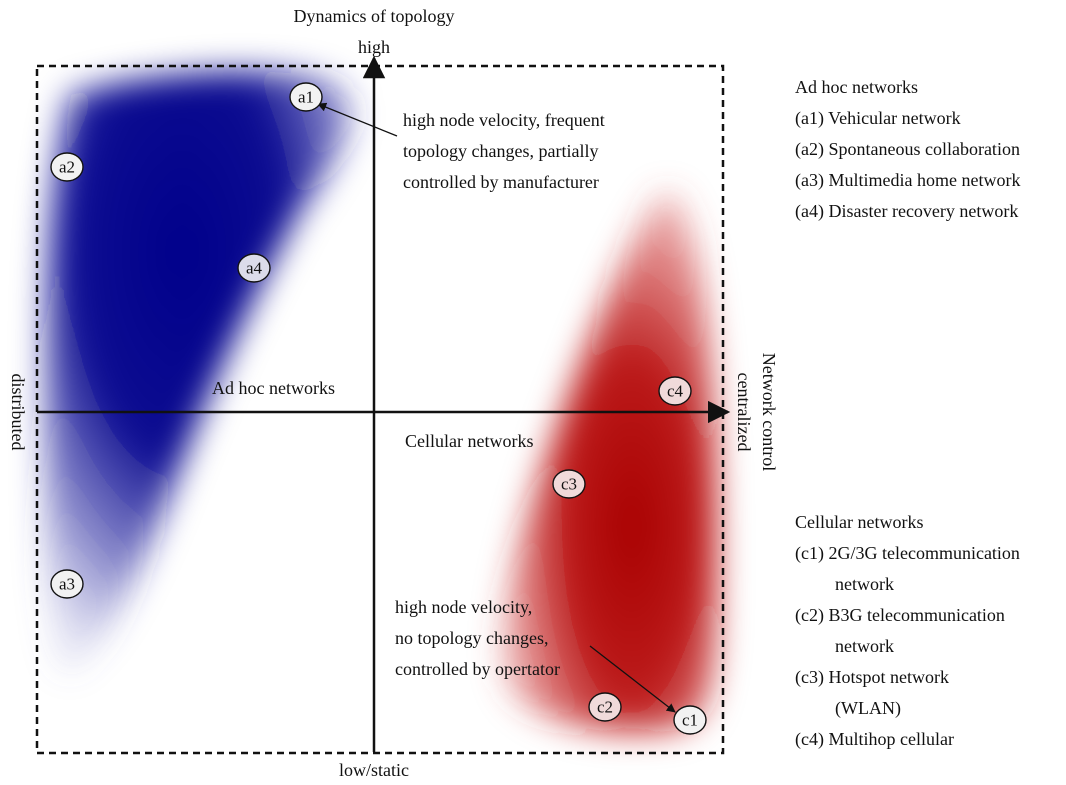 Image resolution: width=1066 pixels, height=785 pixels. Describe the element at coordinates (864, 646) in the screenshot. I see `cellular-legend-item-c2-cont: network` at that location.